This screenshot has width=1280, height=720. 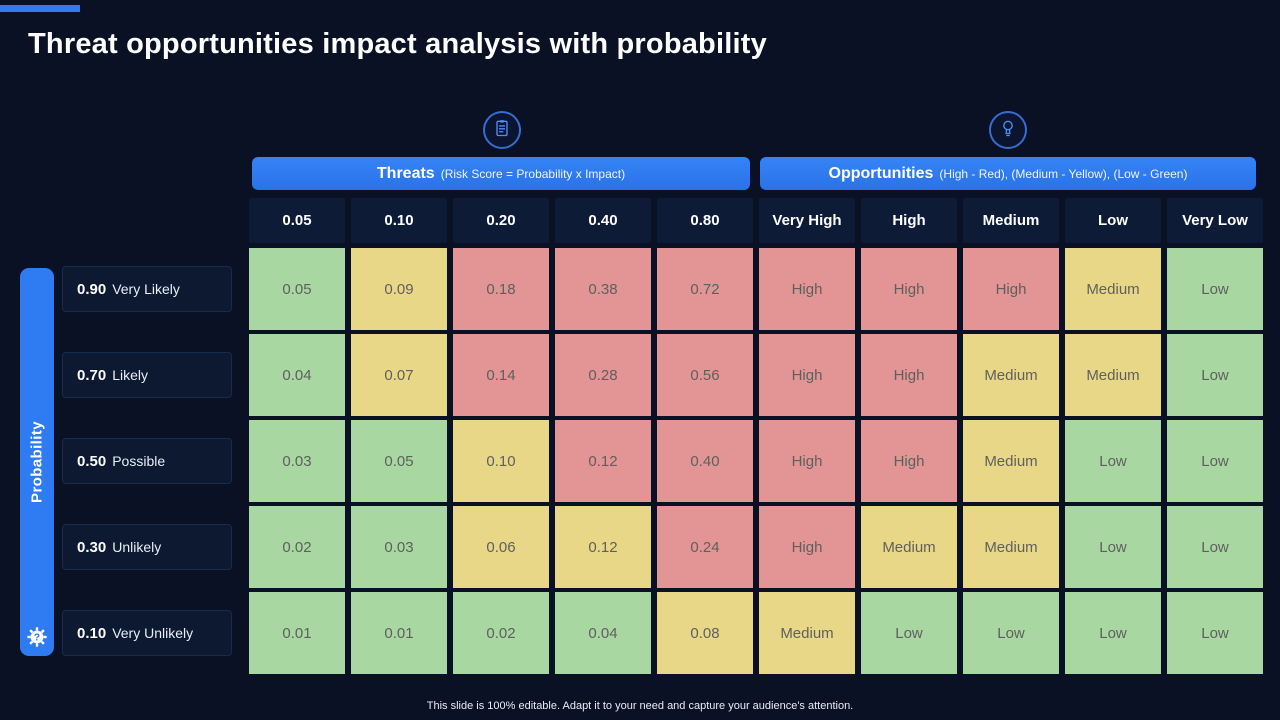 I want to click on column-header: 0.20, so click(x=501, y=220).